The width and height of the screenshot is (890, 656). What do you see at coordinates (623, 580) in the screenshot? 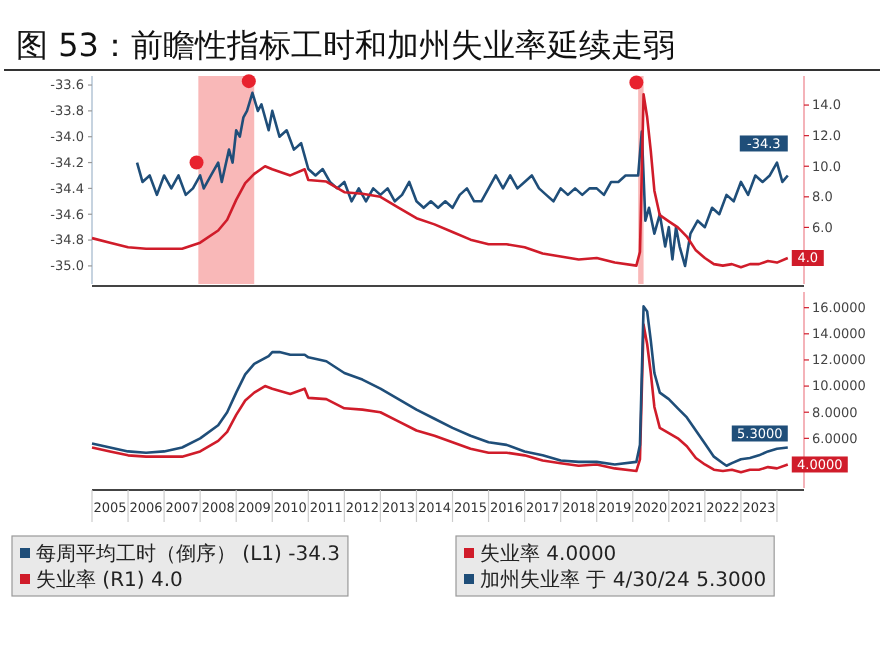
I see `legend-label: 加州失业率 于 4/30/24 5.3000` at bounding box center [623, 580].